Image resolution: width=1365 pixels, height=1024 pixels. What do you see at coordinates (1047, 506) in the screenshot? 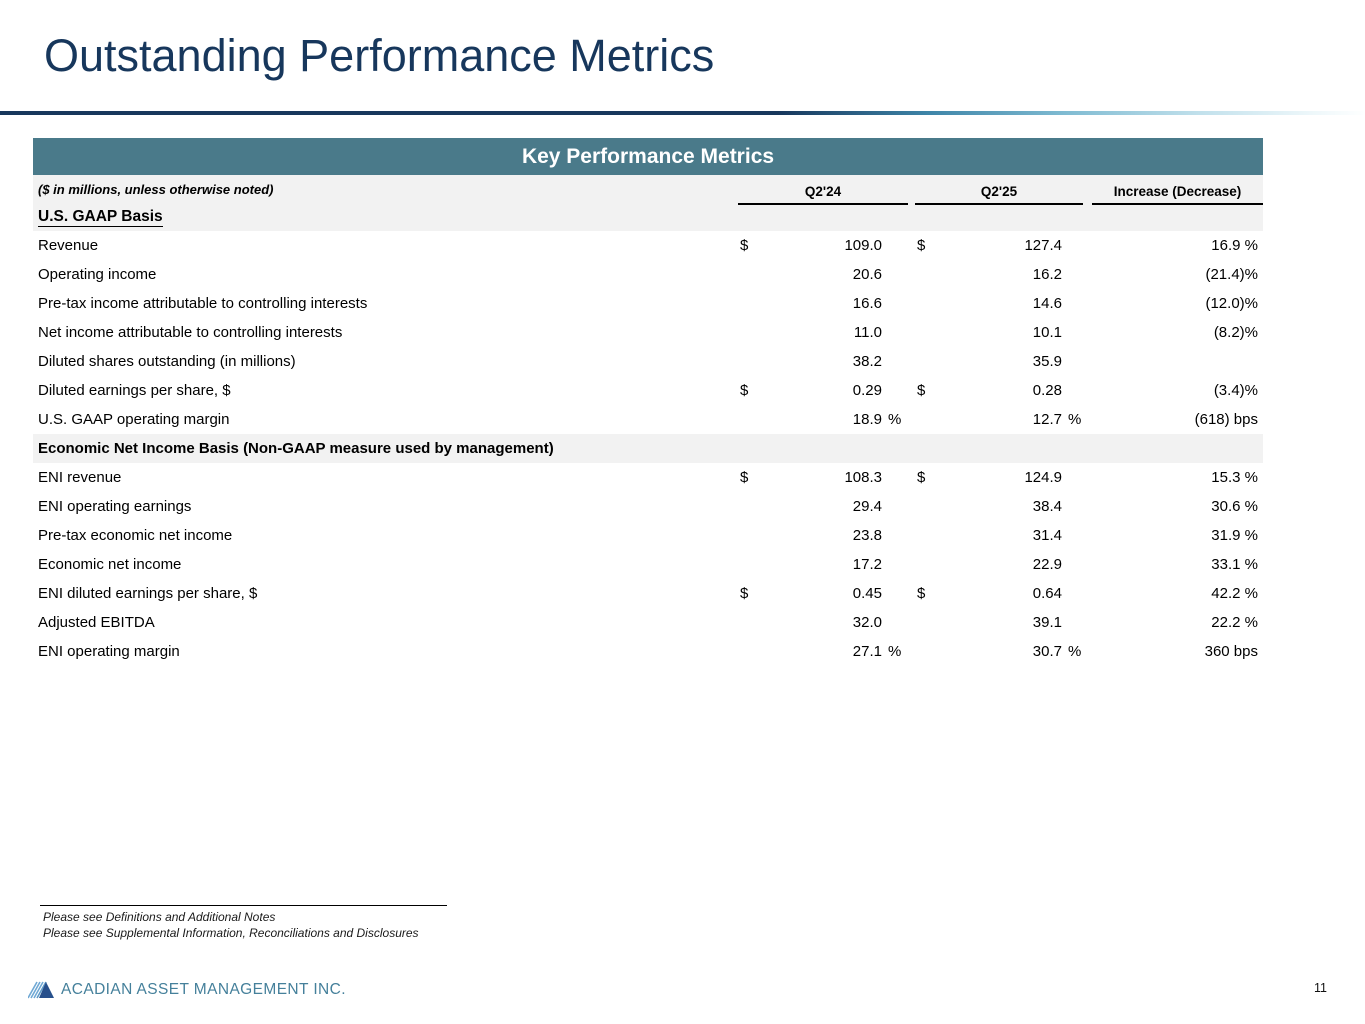
I see `q2-25-value: 38.4` at bounding box center [1047, 506].